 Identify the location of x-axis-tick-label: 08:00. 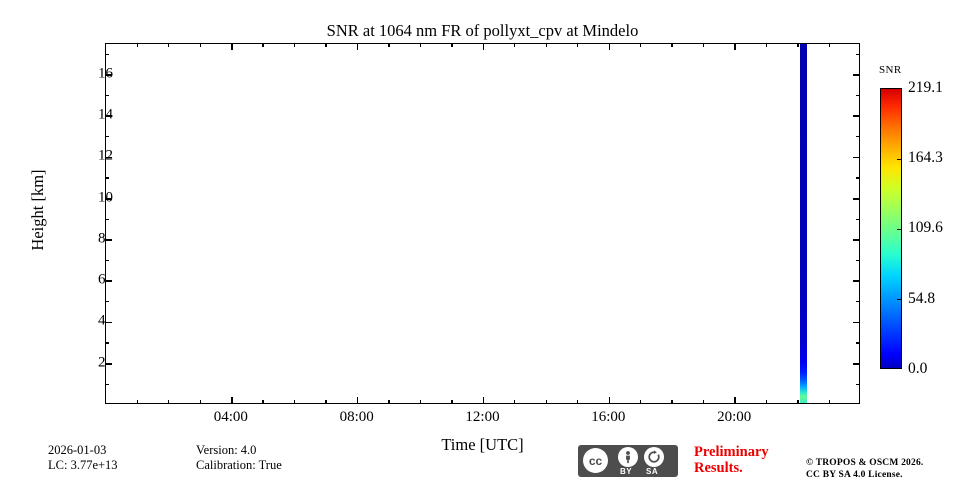
(356, 417).